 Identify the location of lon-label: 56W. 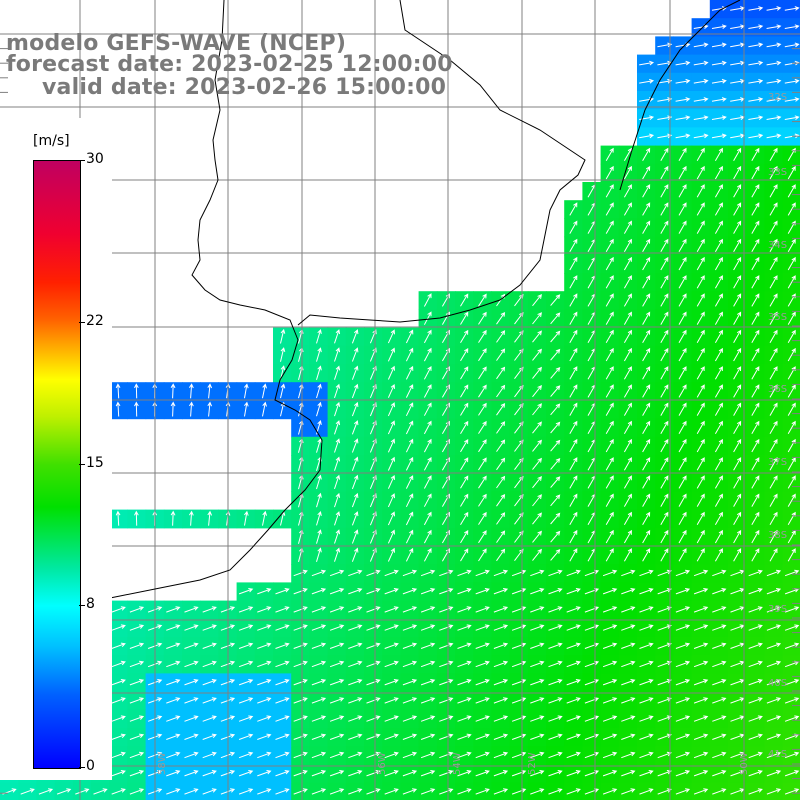
(382, 763).